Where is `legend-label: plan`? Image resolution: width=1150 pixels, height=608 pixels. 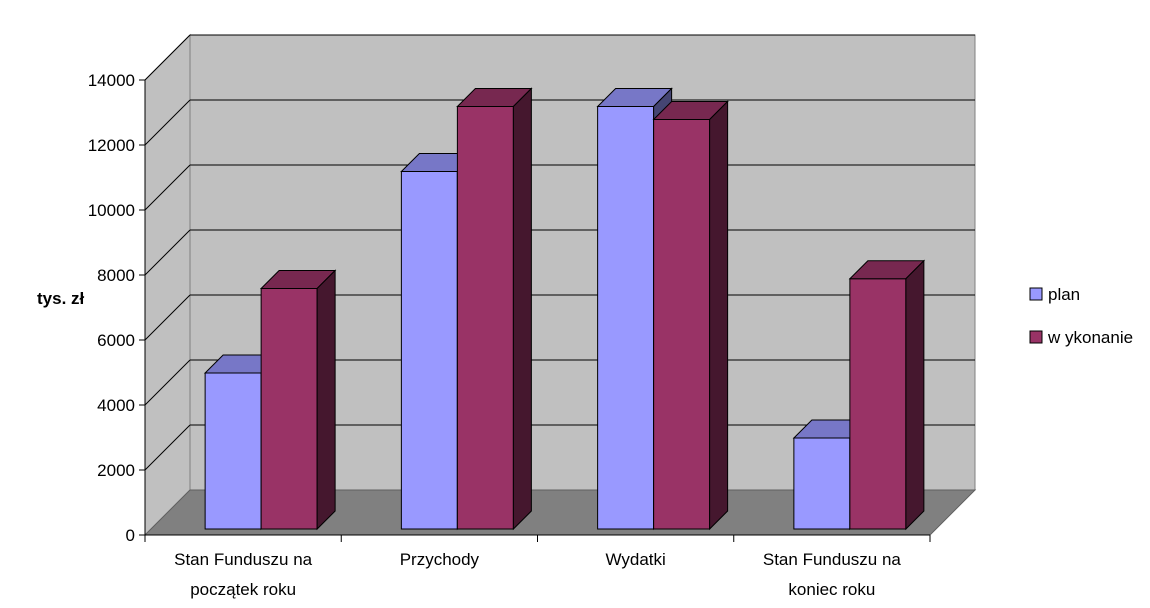 legend-label: plan is located at coordinates (1064, 294).